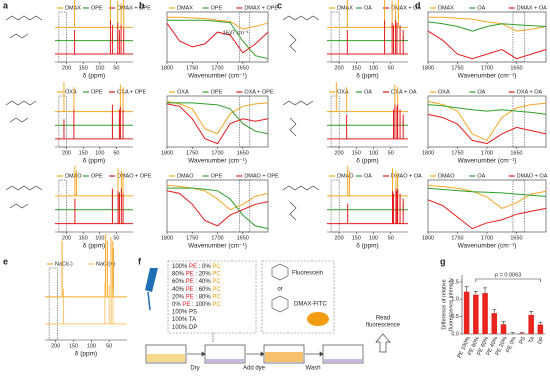 Image resolution: width=550 pixels, height=390 pixels. What do you see at coordinates (204, 267) in the screenshot?
I see `composition-part: : 0%` at bounding box center [204, 267].